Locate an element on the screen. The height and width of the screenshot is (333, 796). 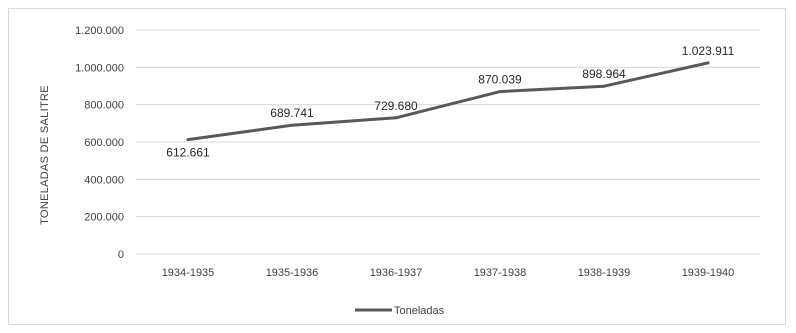
data-label: 898.964 is located at coordinates (604, 74).